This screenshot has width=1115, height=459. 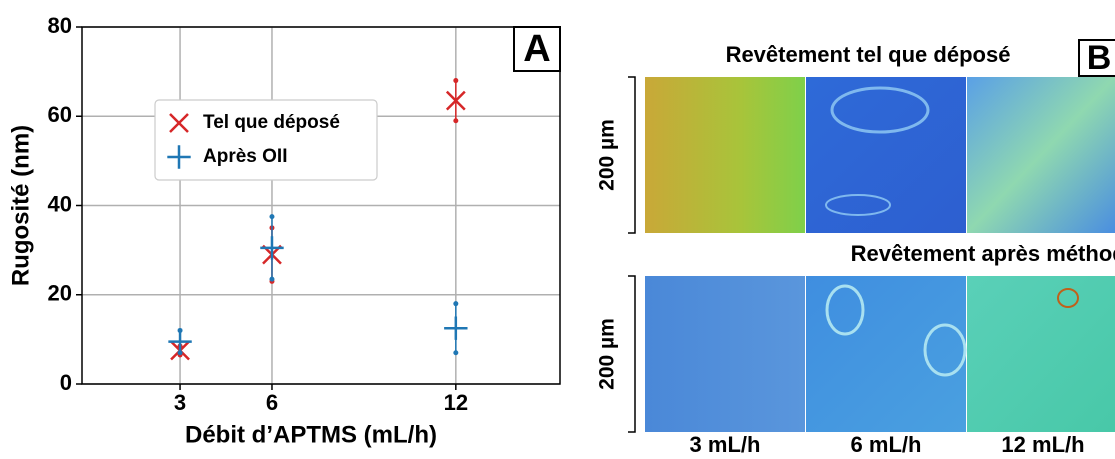 I want to click on y-axis-label: Rugosité (nm), so click(x=20, y=205).